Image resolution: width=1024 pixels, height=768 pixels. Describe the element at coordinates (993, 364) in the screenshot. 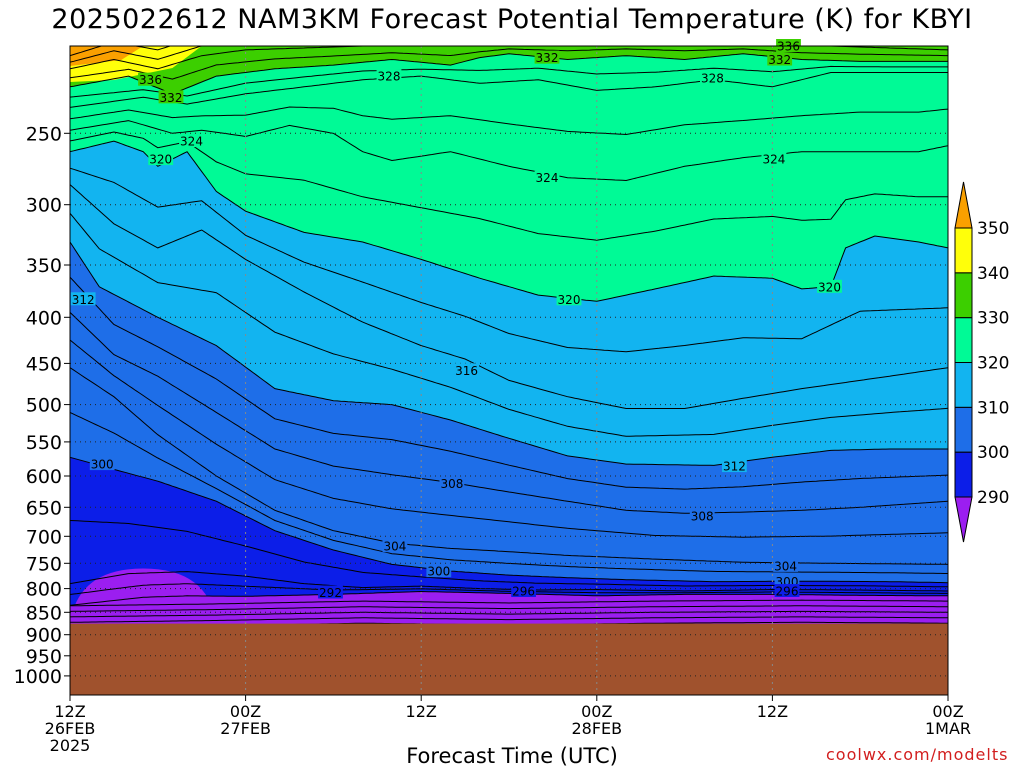

I see `colorbar-label-320: 320` at that location.